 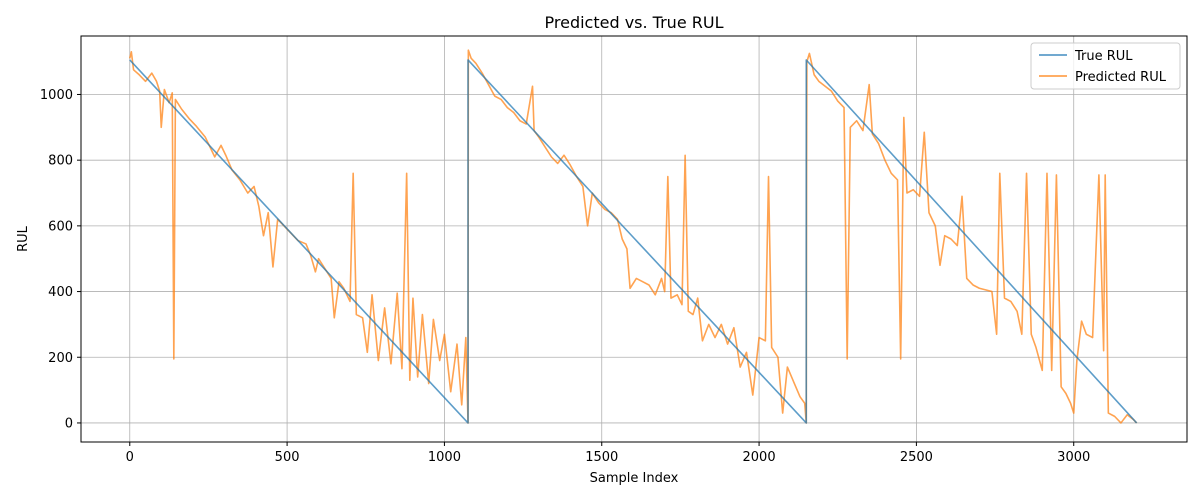 I want to click on x-tick-label: 500, so click(x=287, y=457).